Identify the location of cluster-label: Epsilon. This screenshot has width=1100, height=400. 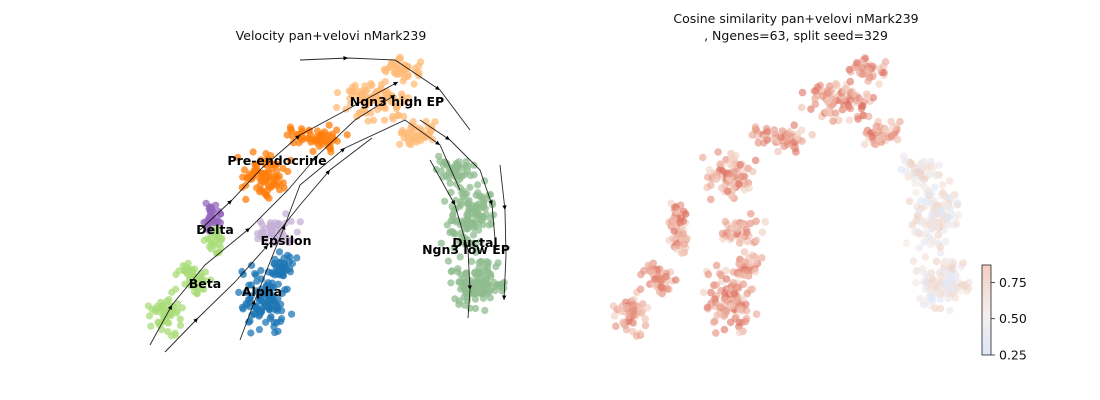
(286, 240).